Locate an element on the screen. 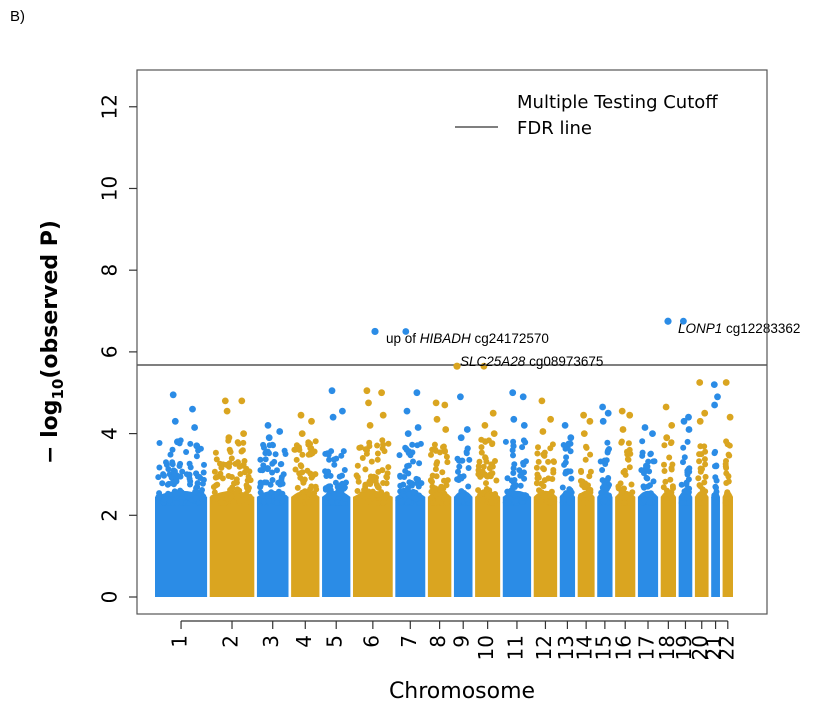 The image size is (822, 710). chromosome-12-dense-points is located at coordinates (545, 543).